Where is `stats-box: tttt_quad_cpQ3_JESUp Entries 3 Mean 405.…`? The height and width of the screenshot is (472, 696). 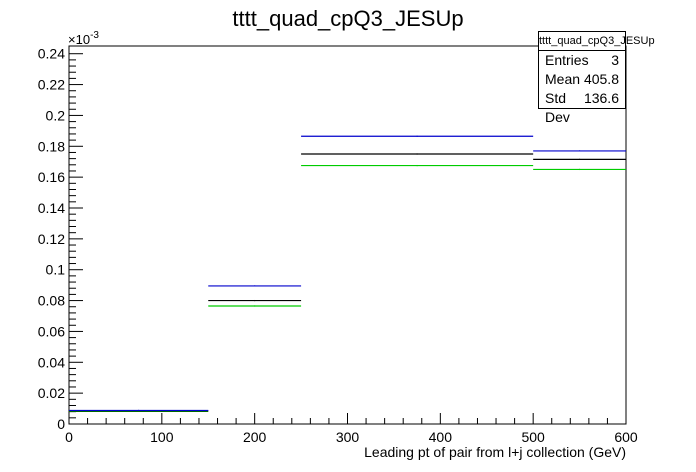
stats-box: tttt_quad_cpQ3_JESUp Entries 3 Mean 405.… is located at coordinates (596, 78).